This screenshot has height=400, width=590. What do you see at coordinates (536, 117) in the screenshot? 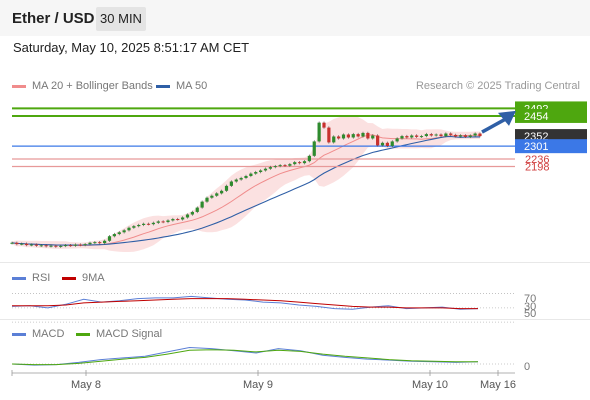
I see `level-2454-label: 2454` at bounding box center [536, 117].